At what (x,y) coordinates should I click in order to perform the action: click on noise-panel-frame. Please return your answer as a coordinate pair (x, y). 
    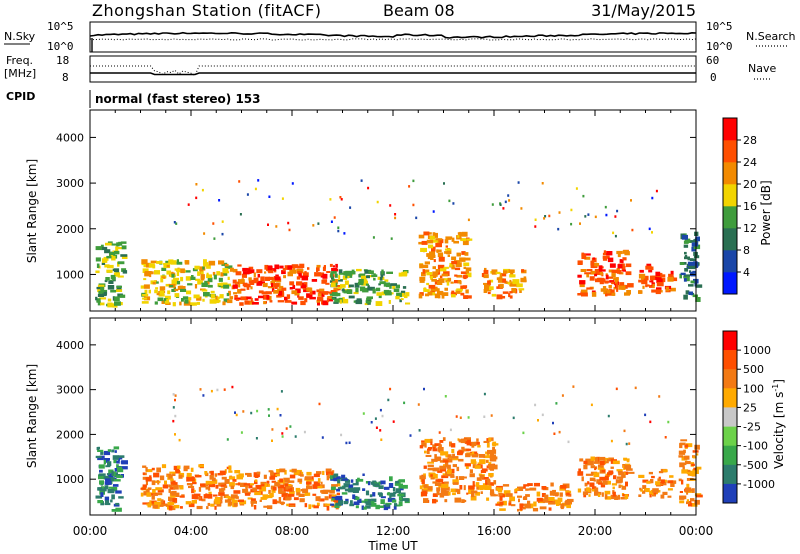
    Looking at the image, I should click on (393, 37).